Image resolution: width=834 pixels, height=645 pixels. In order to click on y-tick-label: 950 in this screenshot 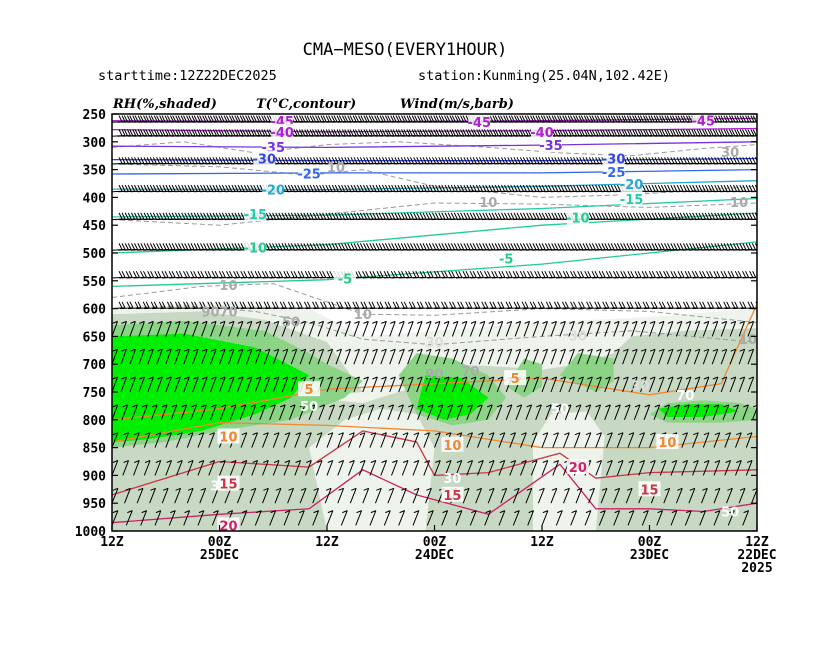, I will do `click(95, 504)`.